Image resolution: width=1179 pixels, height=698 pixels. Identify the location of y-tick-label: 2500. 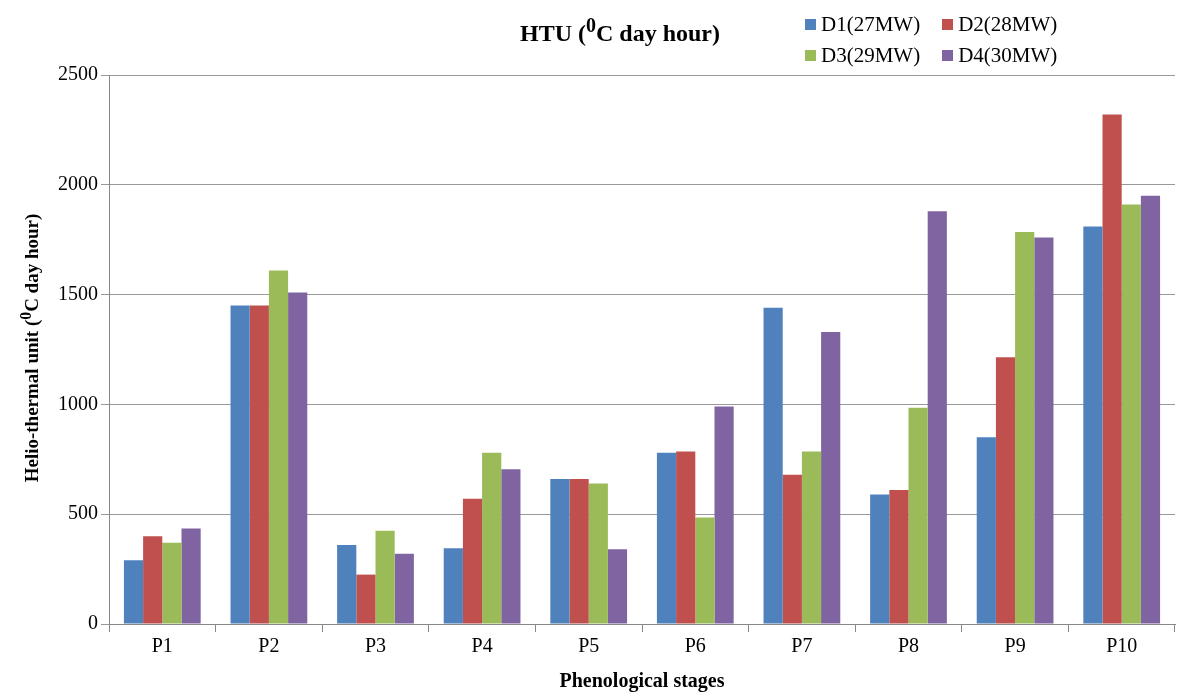
(78, 73).